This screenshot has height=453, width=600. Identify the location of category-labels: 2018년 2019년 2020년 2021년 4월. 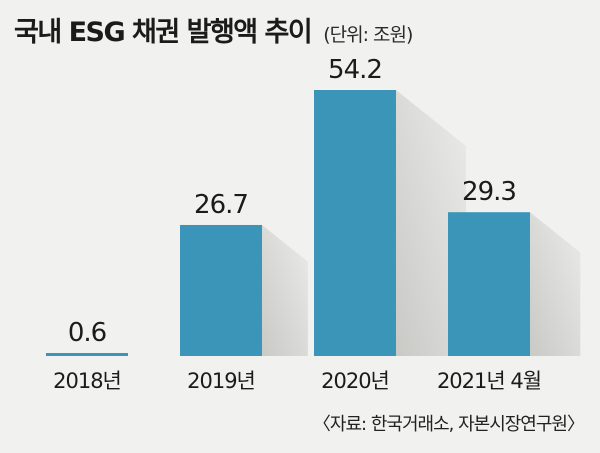
(297, 381).